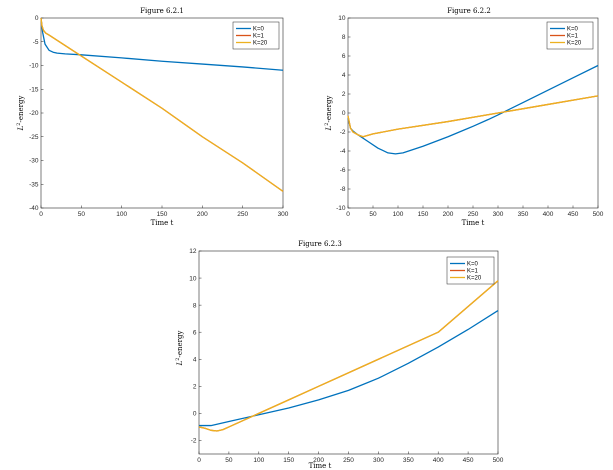 Image resolution: width=613 pixels, height=470 pixels. I want to click on plot-2-ytick-label: 0, so click(344, 113).